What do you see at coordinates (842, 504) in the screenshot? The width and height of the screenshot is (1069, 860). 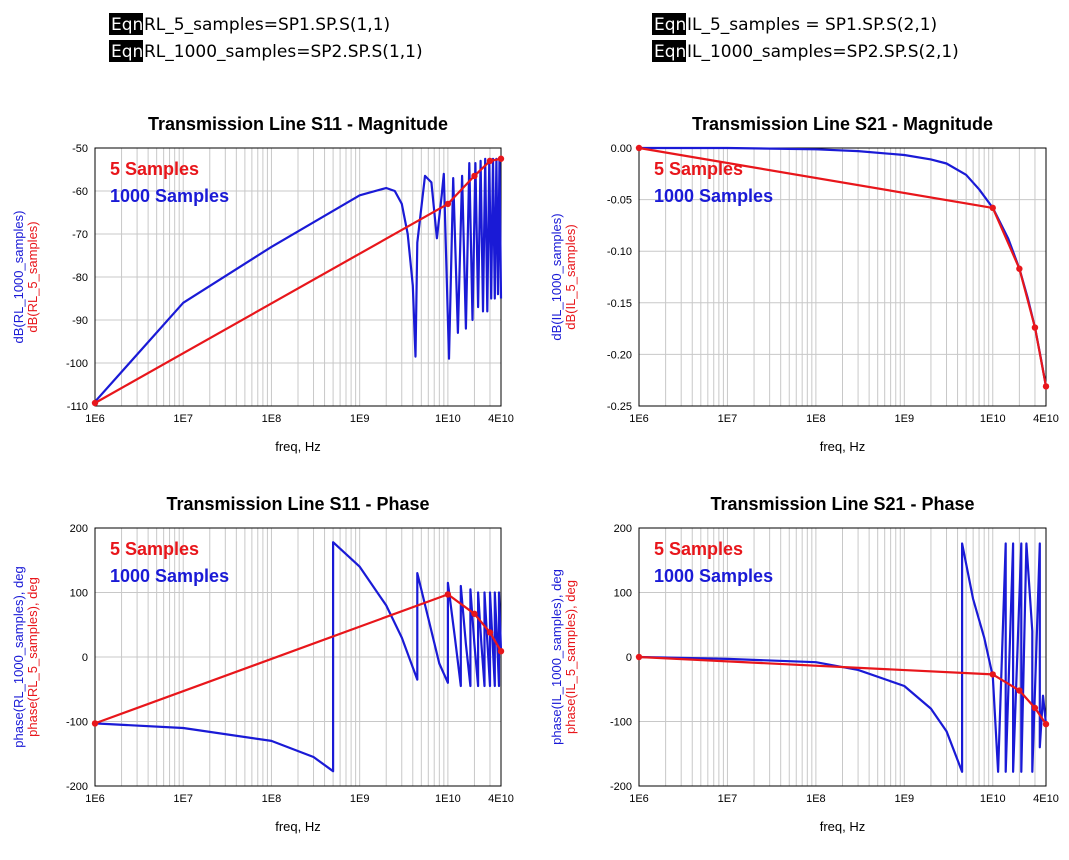 I see `chart-title: Transmission Line S21 - Phase` at bounding box center [842, 504].